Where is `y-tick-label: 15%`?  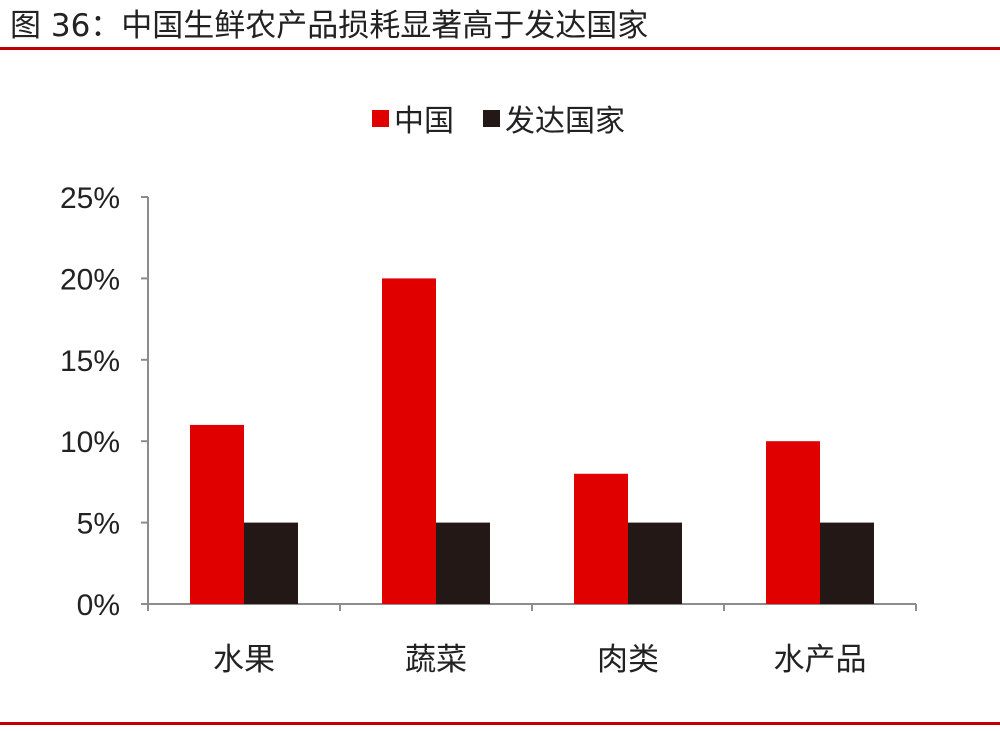 y-tick-label: 15% is located at coordinates (90, 361).